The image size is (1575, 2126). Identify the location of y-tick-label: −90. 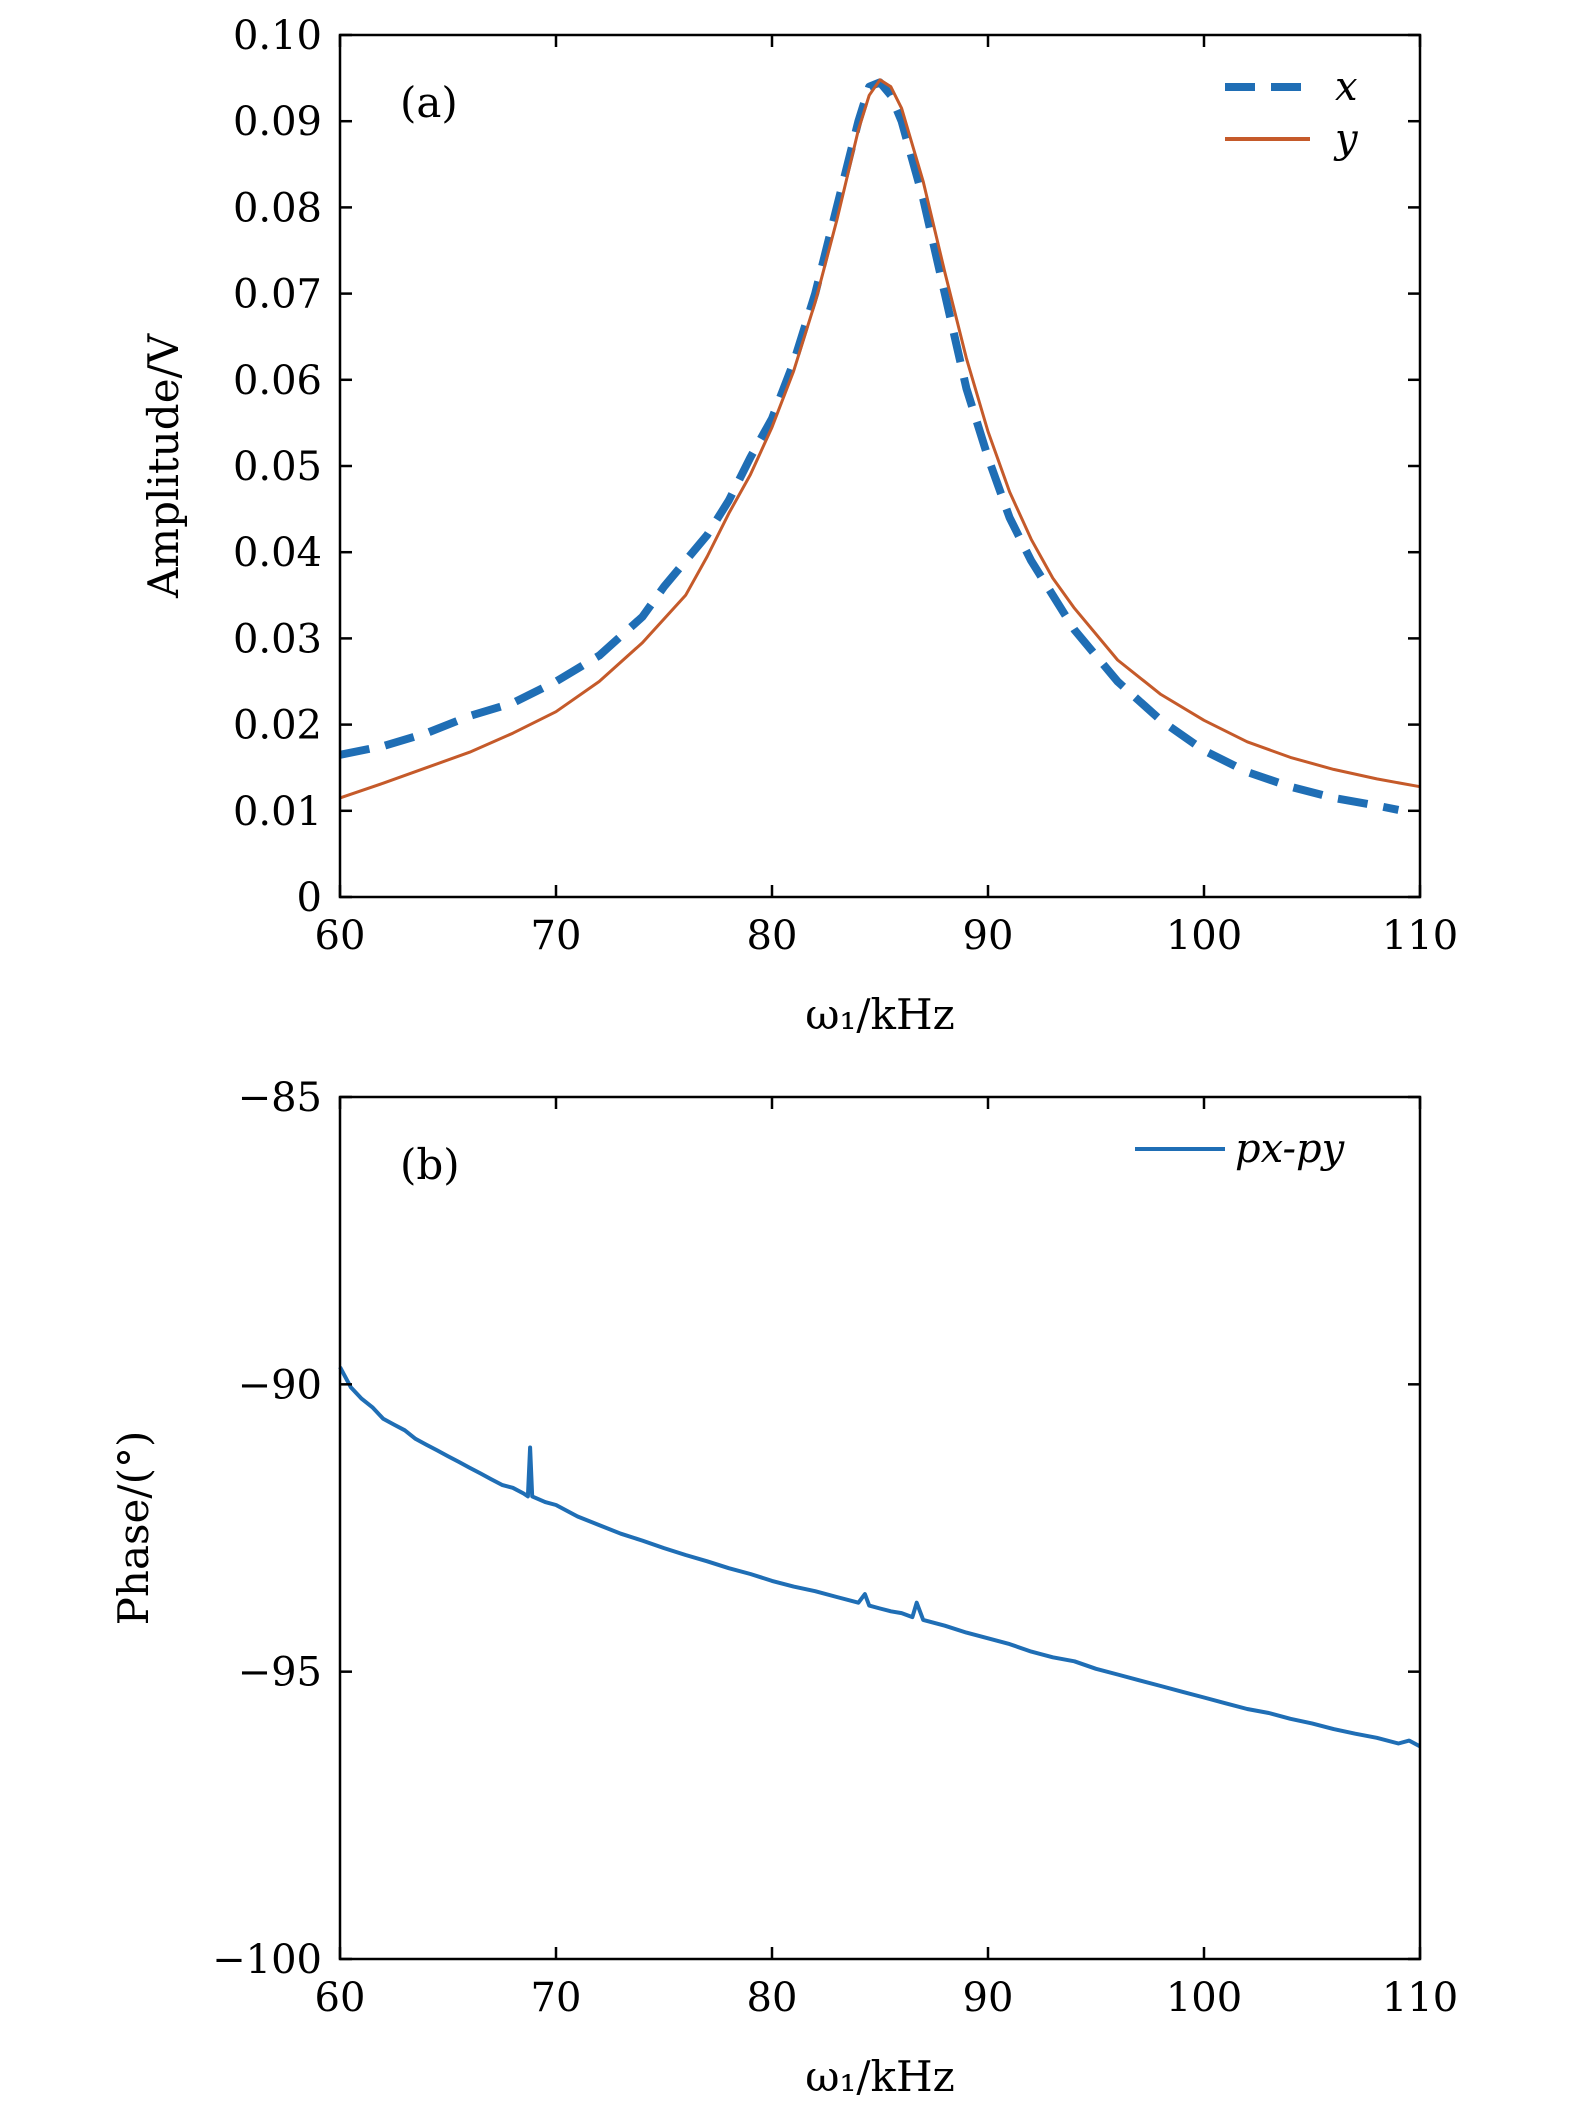
(280, 1385).